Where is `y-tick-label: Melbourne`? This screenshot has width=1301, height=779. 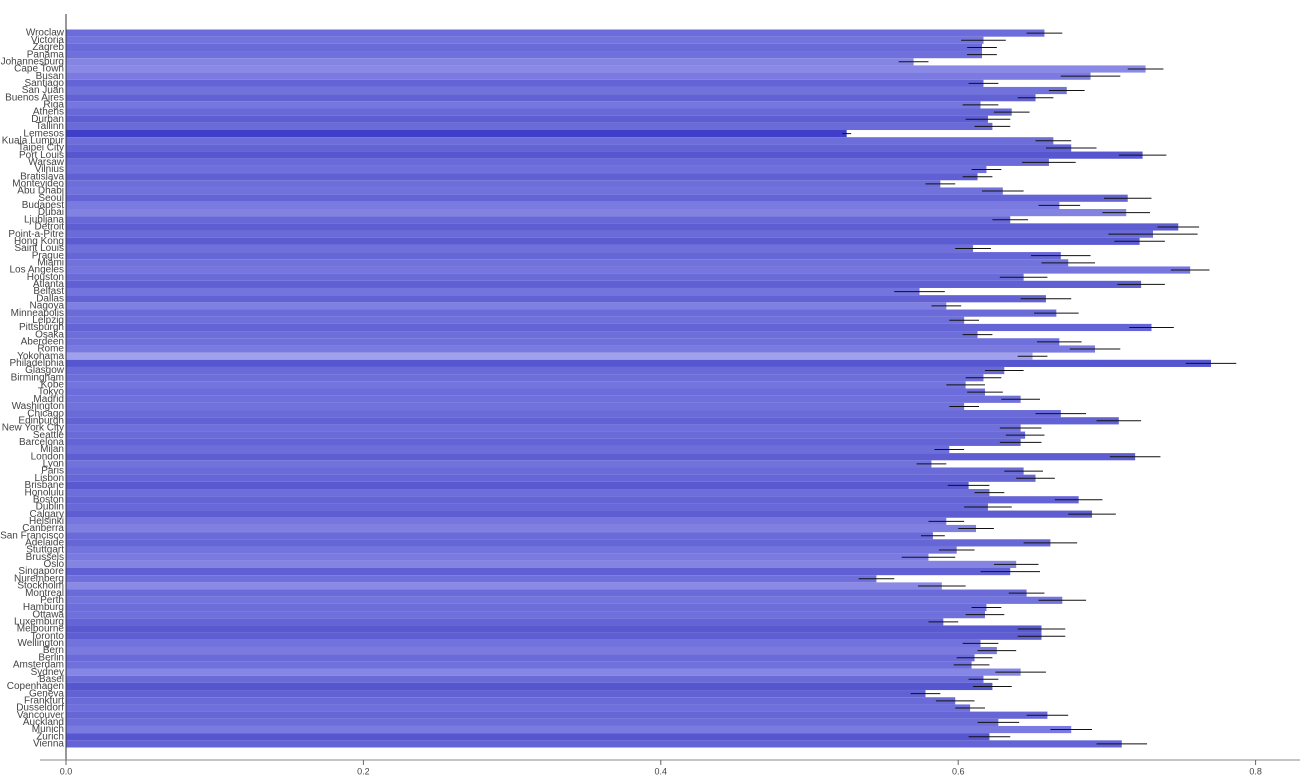
y-tick-label: Melbourne is located at coordinates (41, 629).